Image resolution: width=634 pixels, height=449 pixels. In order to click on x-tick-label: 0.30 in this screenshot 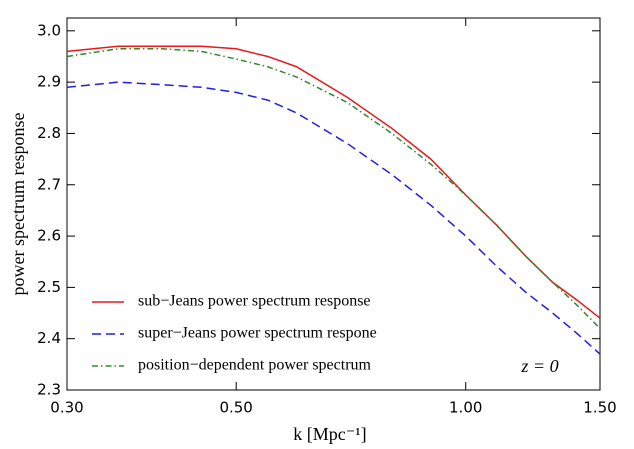, I will do `click(66, 408)`.